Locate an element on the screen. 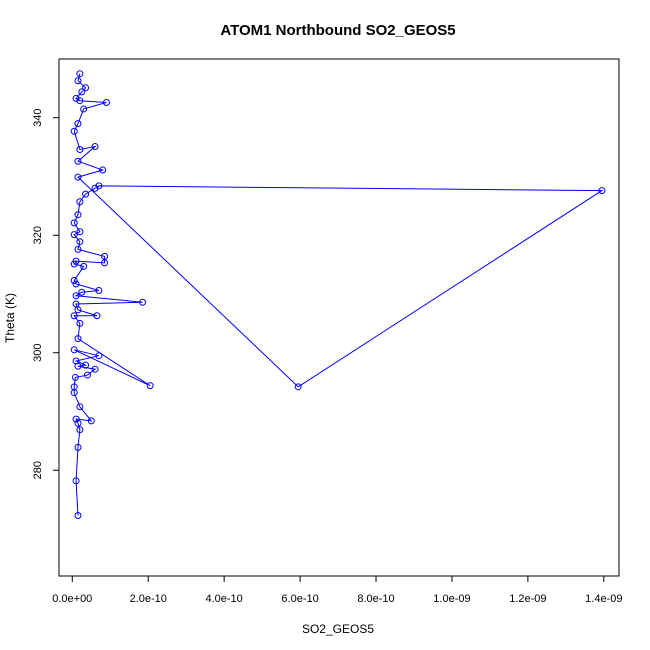  x-tick-label: 1.0e-09 is located at coordinates (451, 599).